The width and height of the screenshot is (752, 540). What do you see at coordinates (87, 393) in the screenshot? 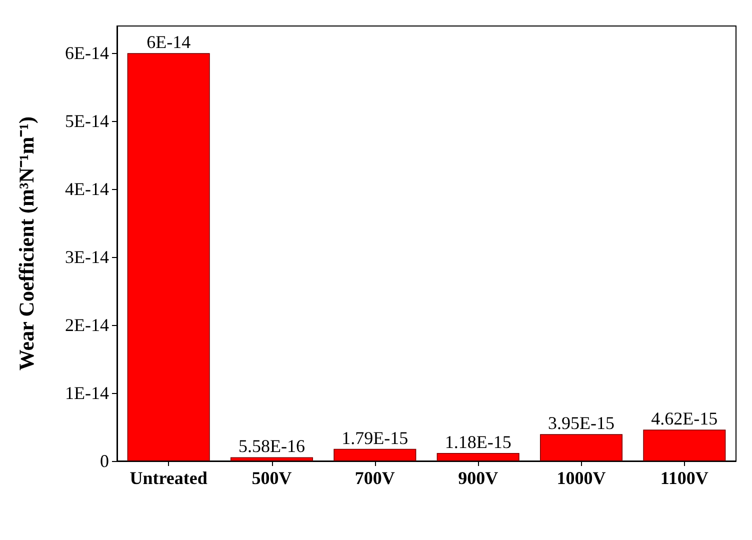
I see `y-tick-label: 1E-14` at bounding box center [87, 393].